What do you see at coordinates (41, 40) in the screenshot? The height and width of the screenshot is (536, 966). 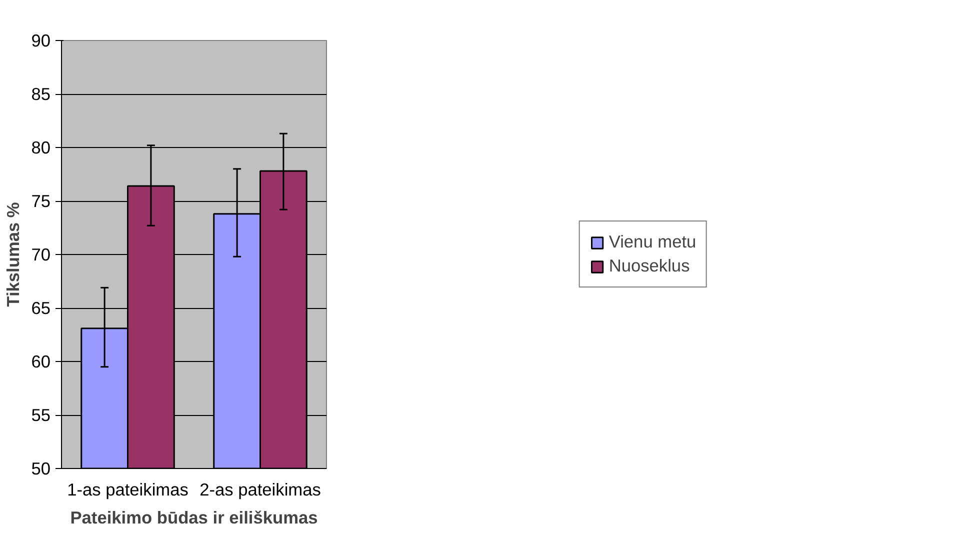 I see `y-tick-label: 90` at bounding box center [41, 40].